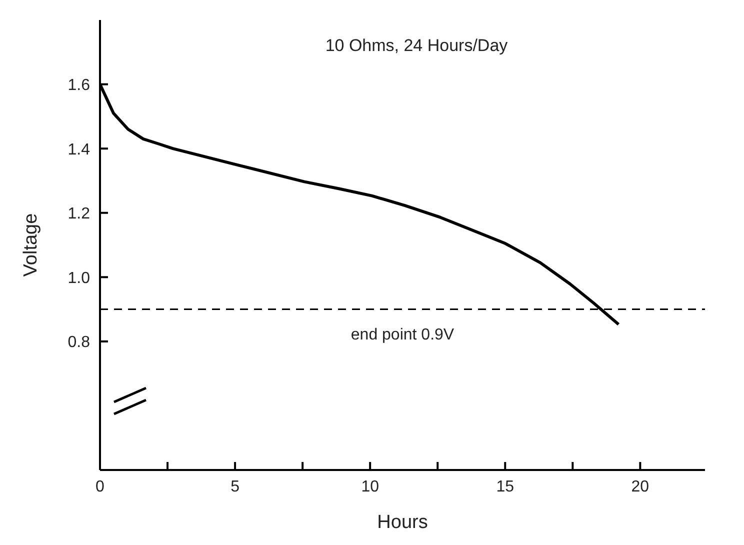 The image size is (744, 545). What do you see at coordinates (79, 149) in the screenshot?
I see `y-tick-label: 1.4` at bounding box center [79, 149].